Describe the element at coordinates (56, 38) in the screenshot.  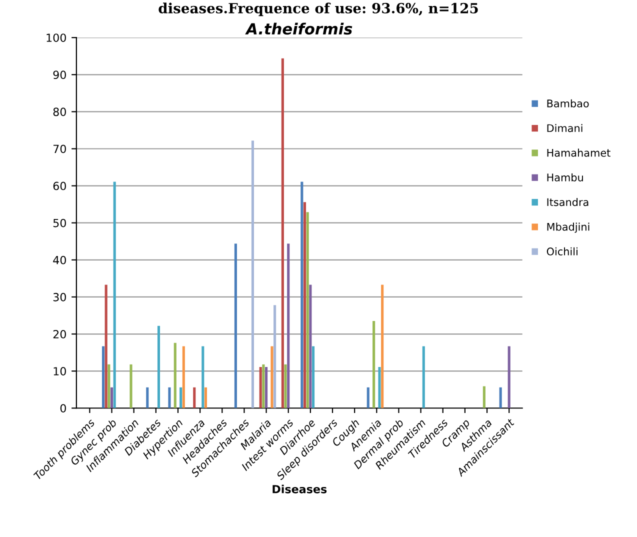
I see `y-tick-label: 100` at that location.